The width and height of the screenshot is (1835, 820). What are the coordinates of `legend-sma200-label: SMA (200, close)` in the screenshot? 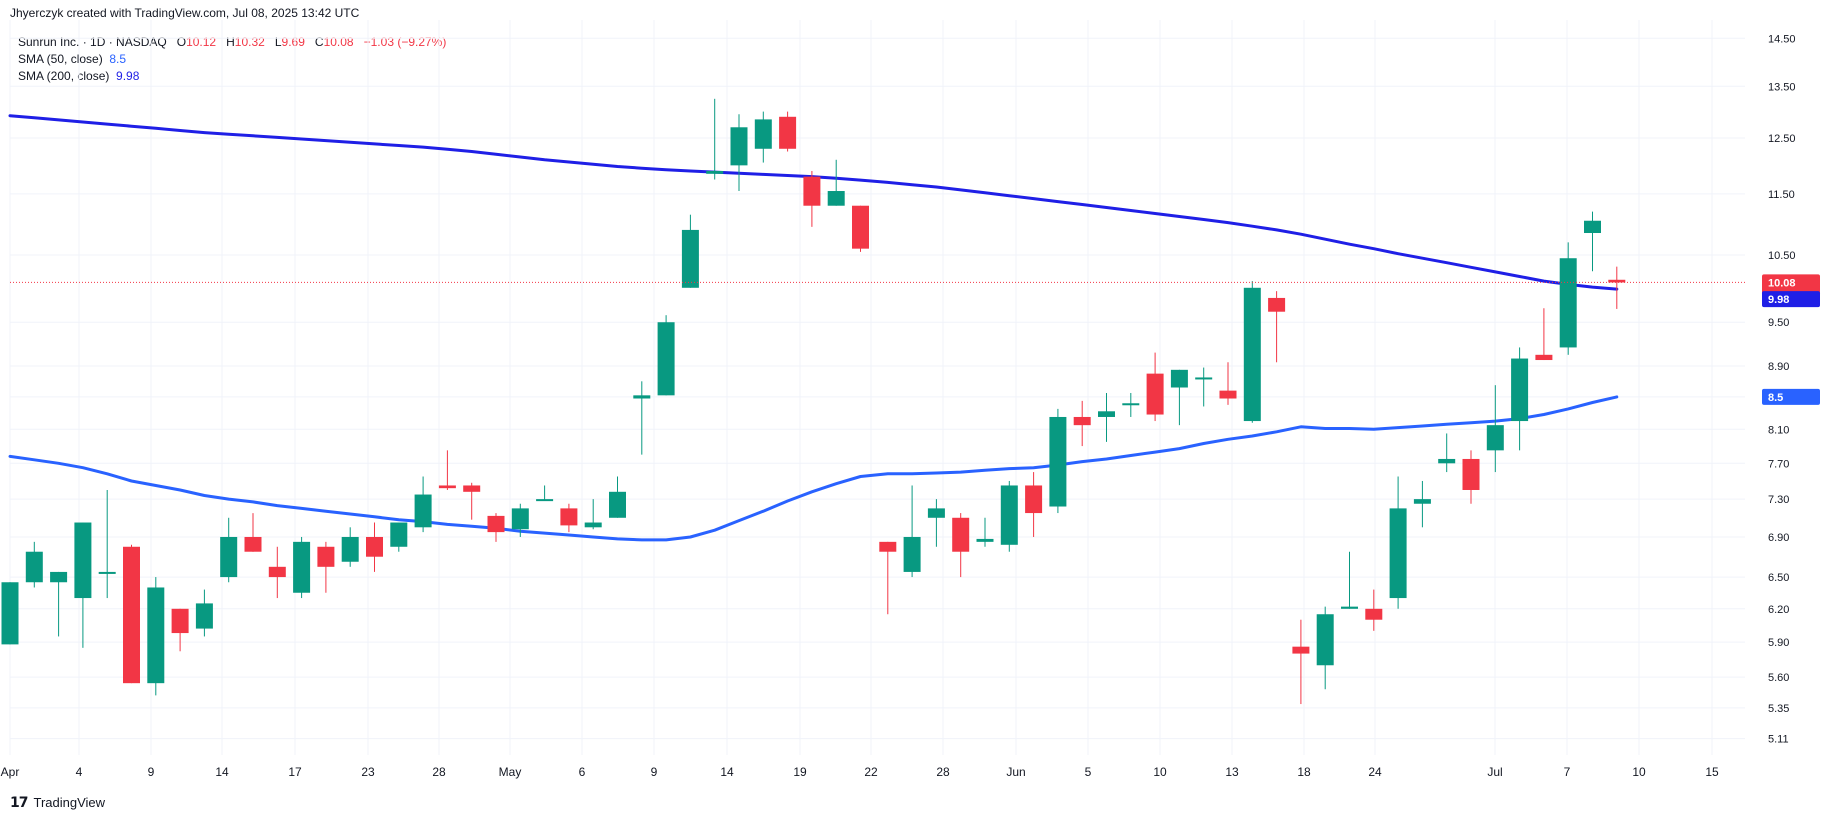 It's located at (64, 76).